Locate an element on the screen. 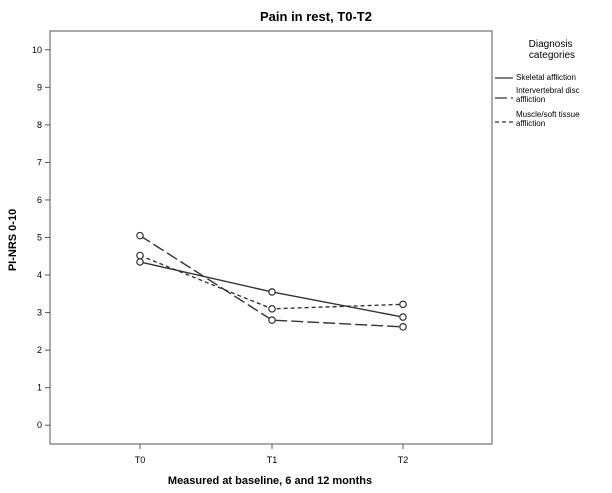 This screenshot has width=612, height=493. legend-label: Muscle/soft tissue affliction is located at coordinates (548, 119).